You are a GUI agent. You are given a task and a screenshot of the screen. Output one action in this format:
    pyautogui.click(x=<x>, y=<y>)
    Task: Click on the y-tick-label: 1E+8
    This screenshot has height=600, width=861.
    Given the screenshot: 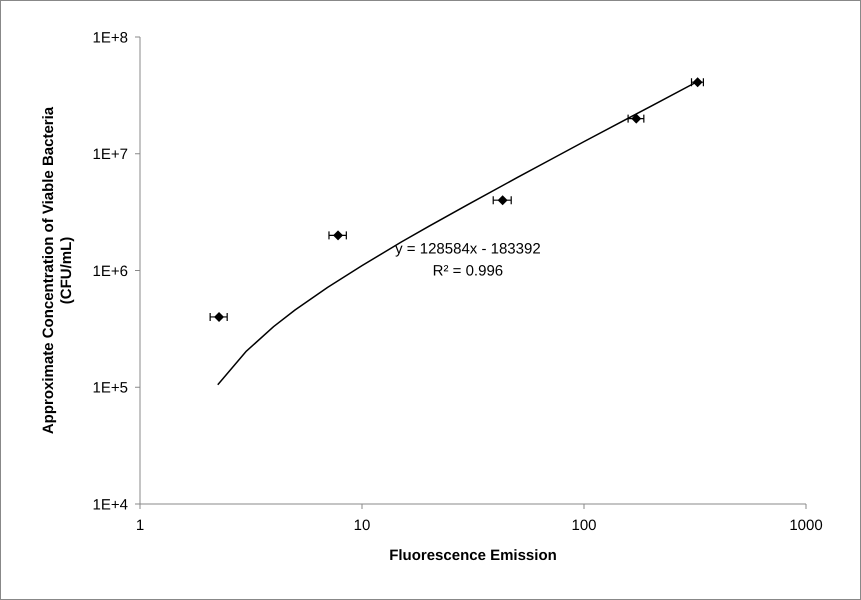 What is the action you would take?
    pyautogui.click(x=110, y=37)
    